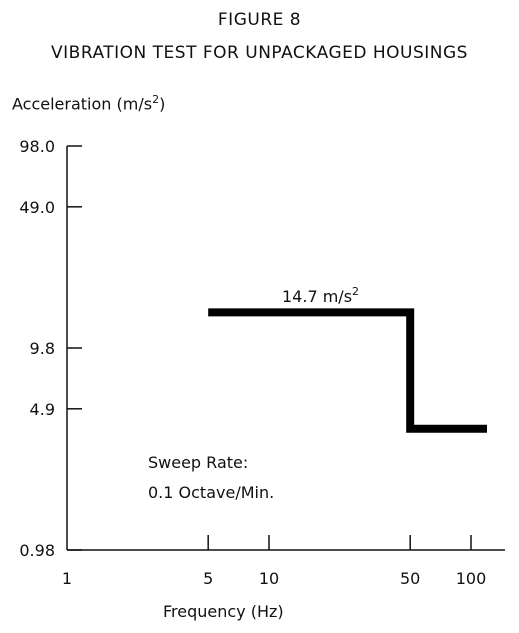 The width and height of the screenshot is (519, 633). What do you see at coordinates (37, 207) in the screenshot?
I see `y-tick-label: 49.0` at bounding box center [37, 207].